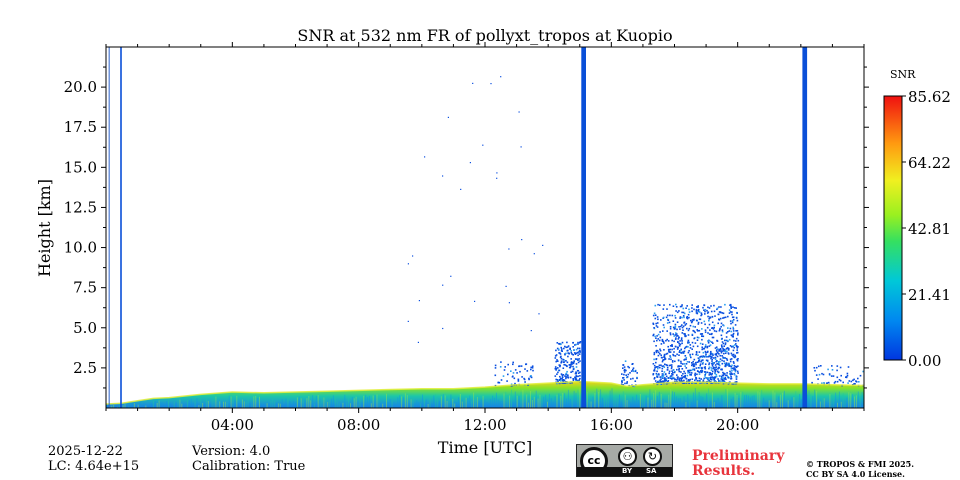 This screenshot has width=960, height=480. I want to click on x-tick-label: 16:00, so click(611, 425).